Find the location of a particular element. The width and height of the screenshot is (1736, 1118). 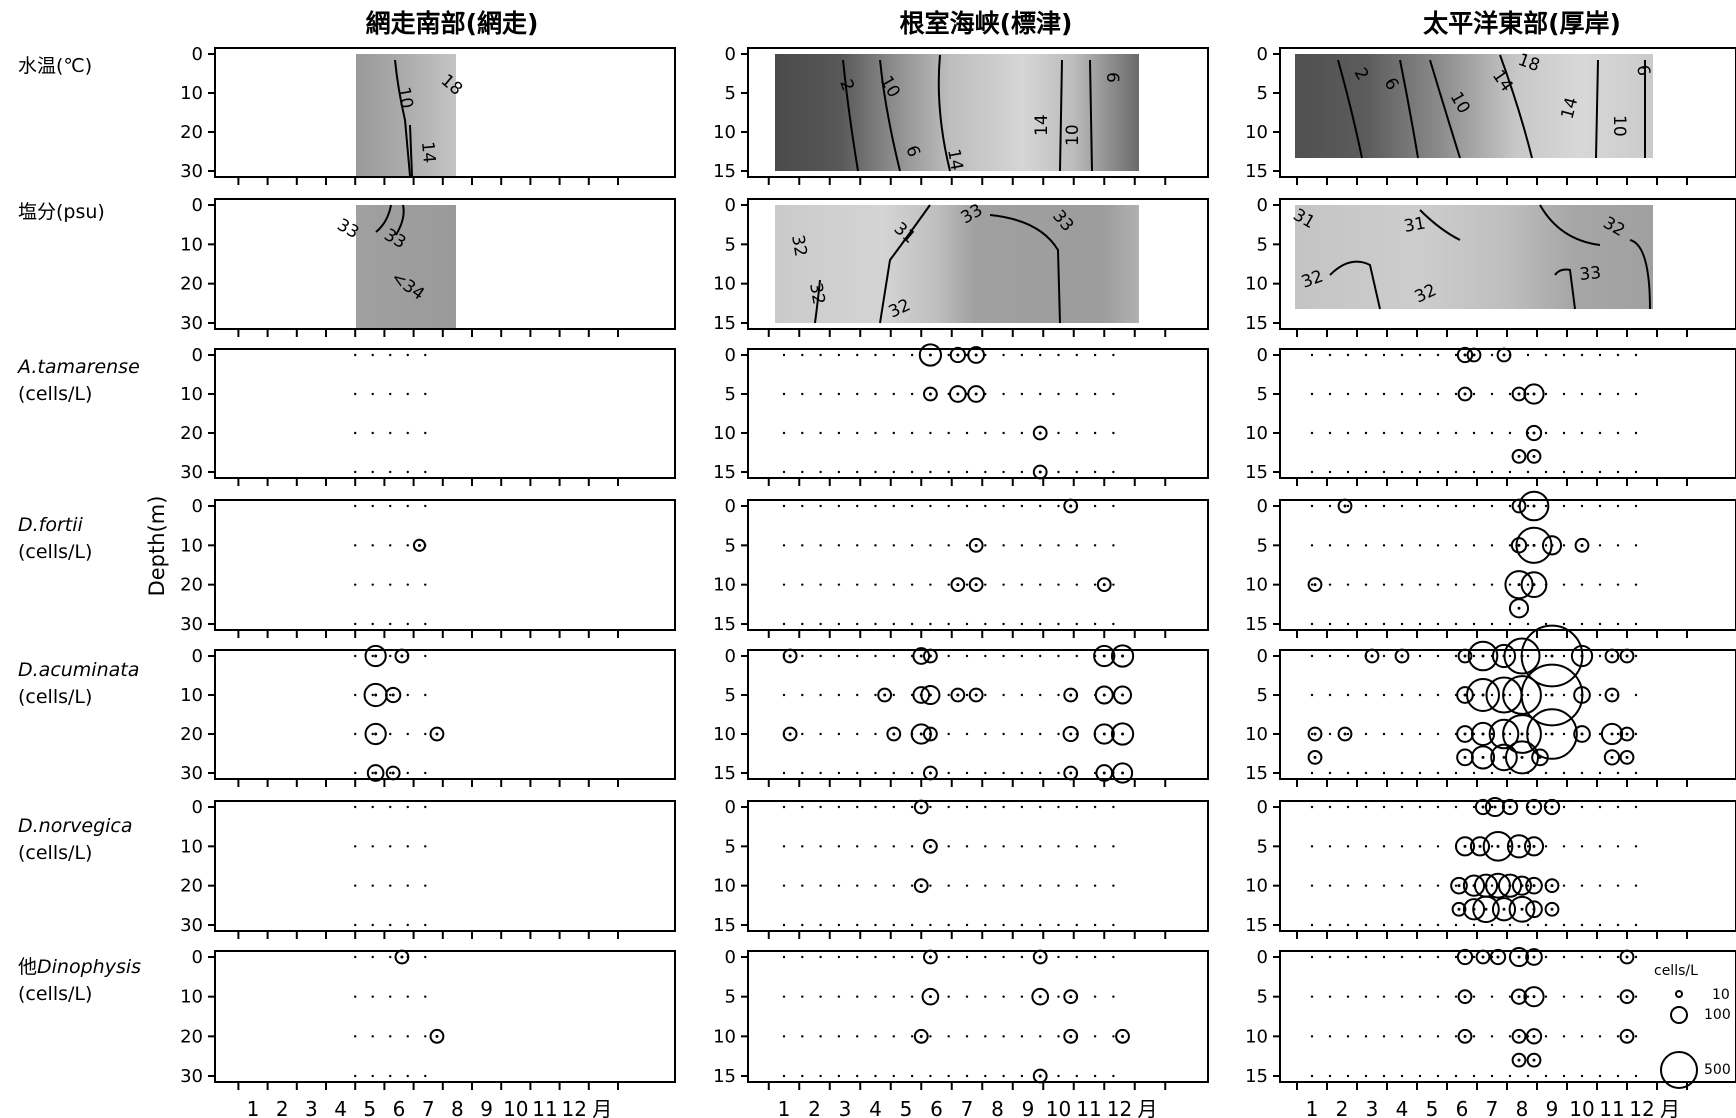

column-title-akkeshi: 太平洋東部(厚岸) is located at coordinates (1522, 23).